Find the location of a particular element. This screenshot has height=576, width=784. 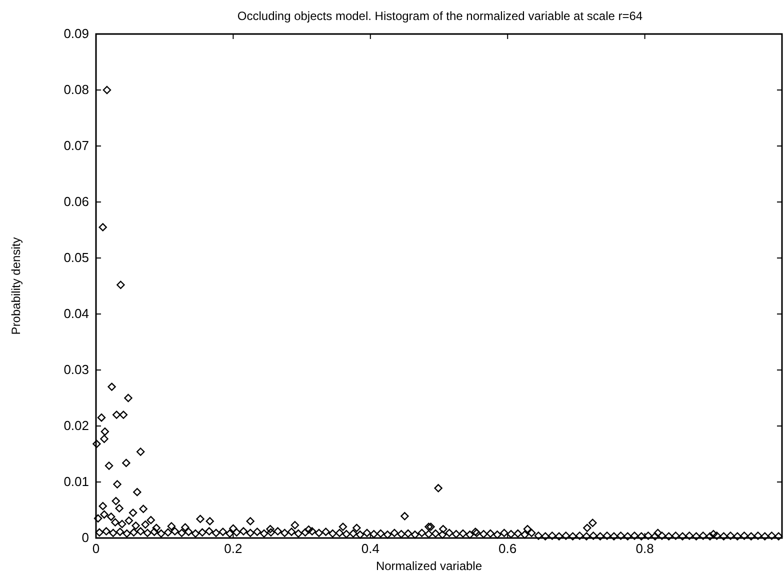

y-tick-label: 0.08 is located at coordinates (76, 89).